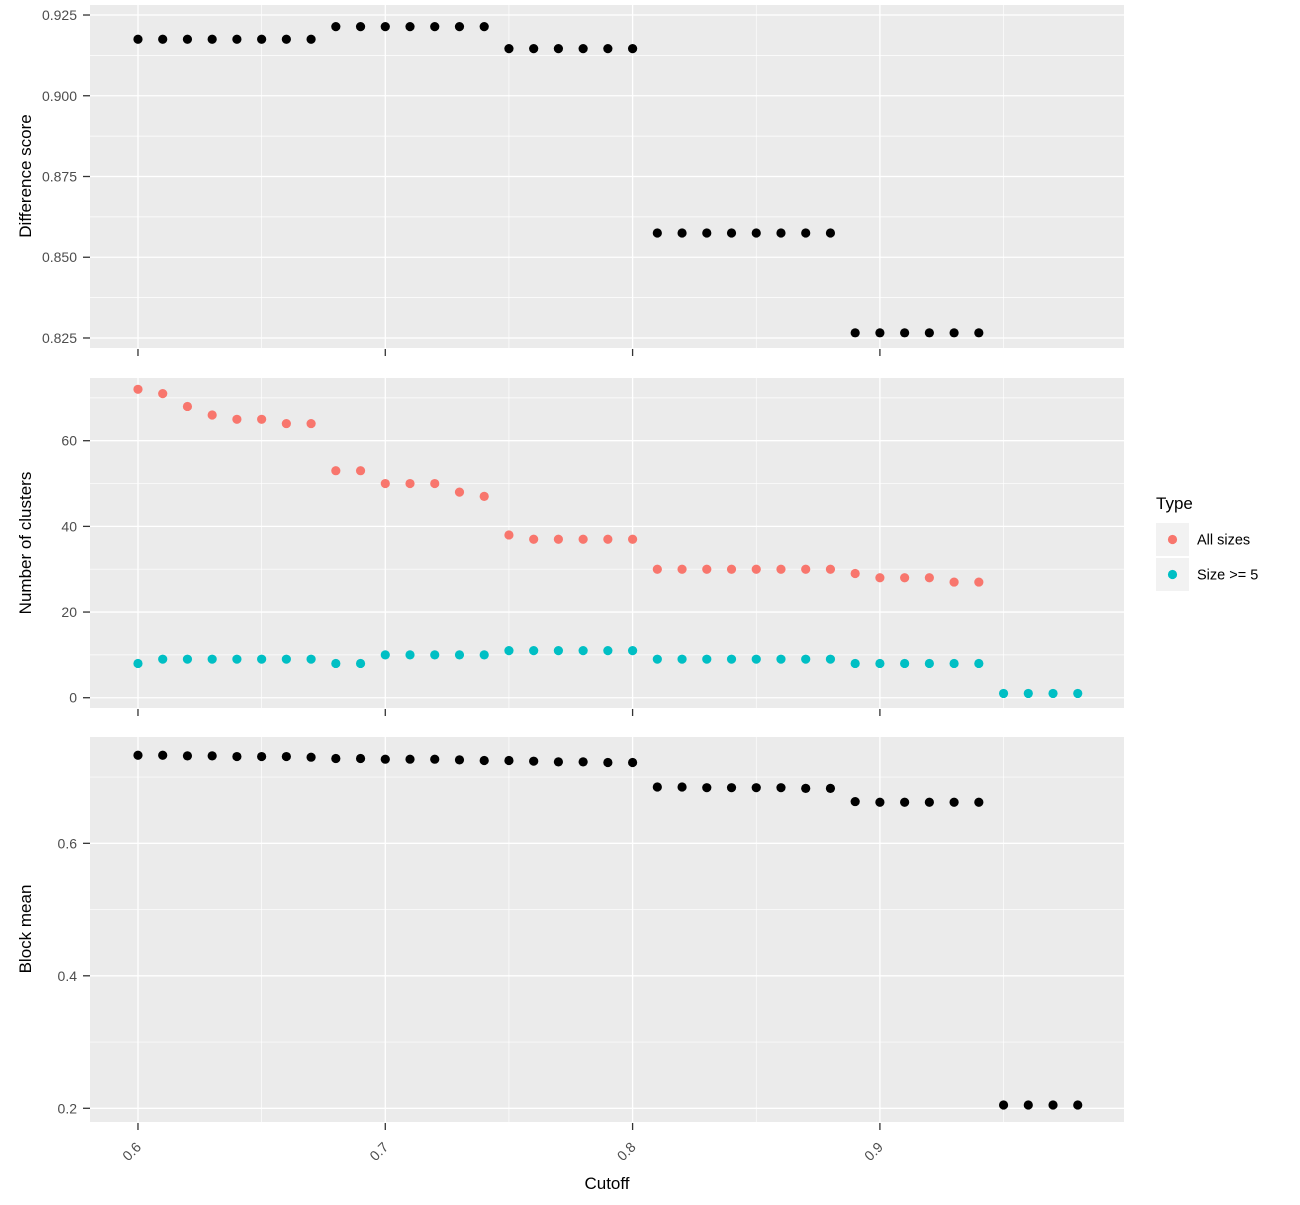 Image resolution: width=1300 pixels, height=1205 pixels. Describe the element at coordinates (131, 1151) in the screenshot. I see `x-tick-label: 0.6` at that location.